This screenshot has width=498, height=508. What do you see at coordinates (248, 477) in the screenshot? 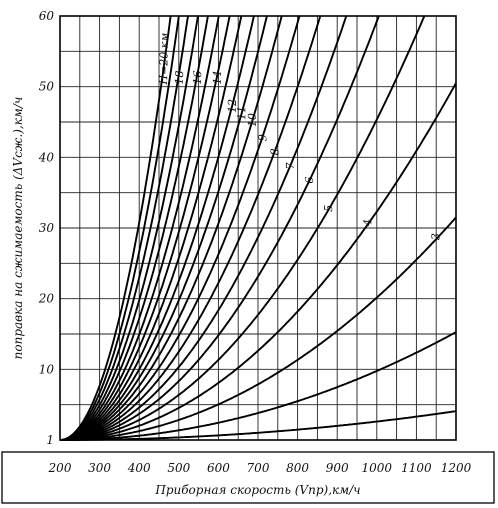
I see `x-axis-box` at bounding box center [248, 477].